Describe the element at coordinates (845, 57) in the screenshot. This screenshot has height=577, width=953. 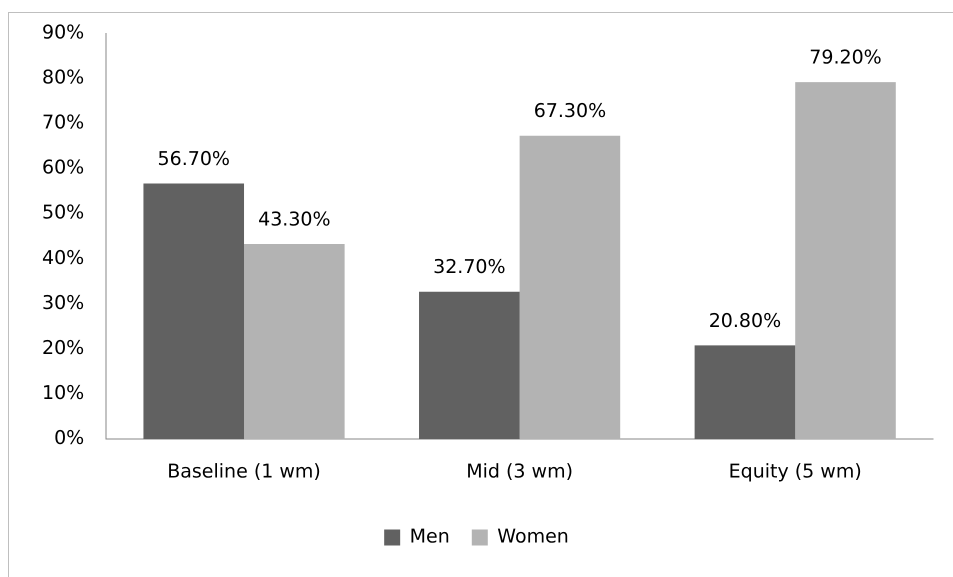
I see `data-label: 79.20%` at that location.